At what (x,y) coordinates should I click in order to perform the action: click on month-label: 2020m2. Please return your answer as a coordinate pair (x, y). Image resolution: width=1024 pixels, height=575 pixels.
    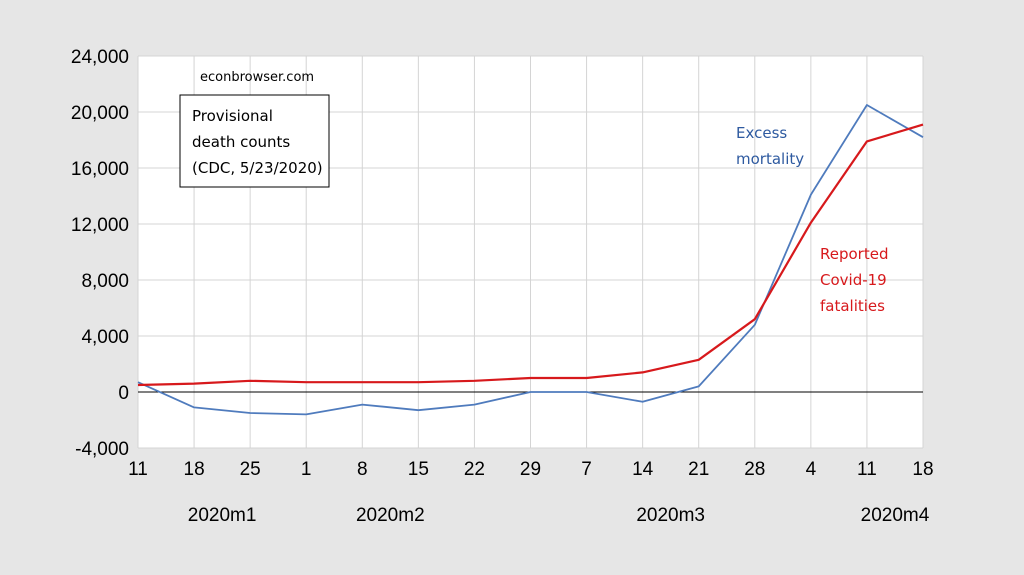
    Looking at the image, I should click on (390, 515).